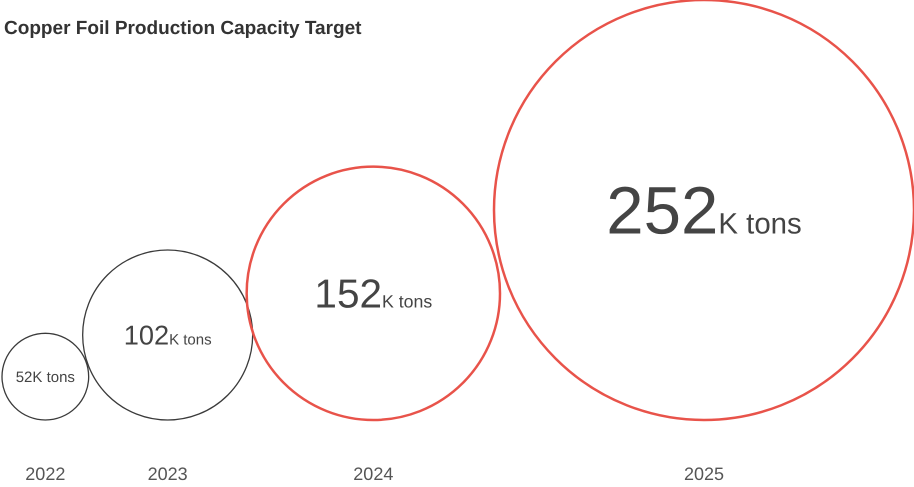 This screenshot has width=914, height=487. Describe the element at coordinates (704, 211) in the screenshot. I see `data-label: 252K tons` at that location.